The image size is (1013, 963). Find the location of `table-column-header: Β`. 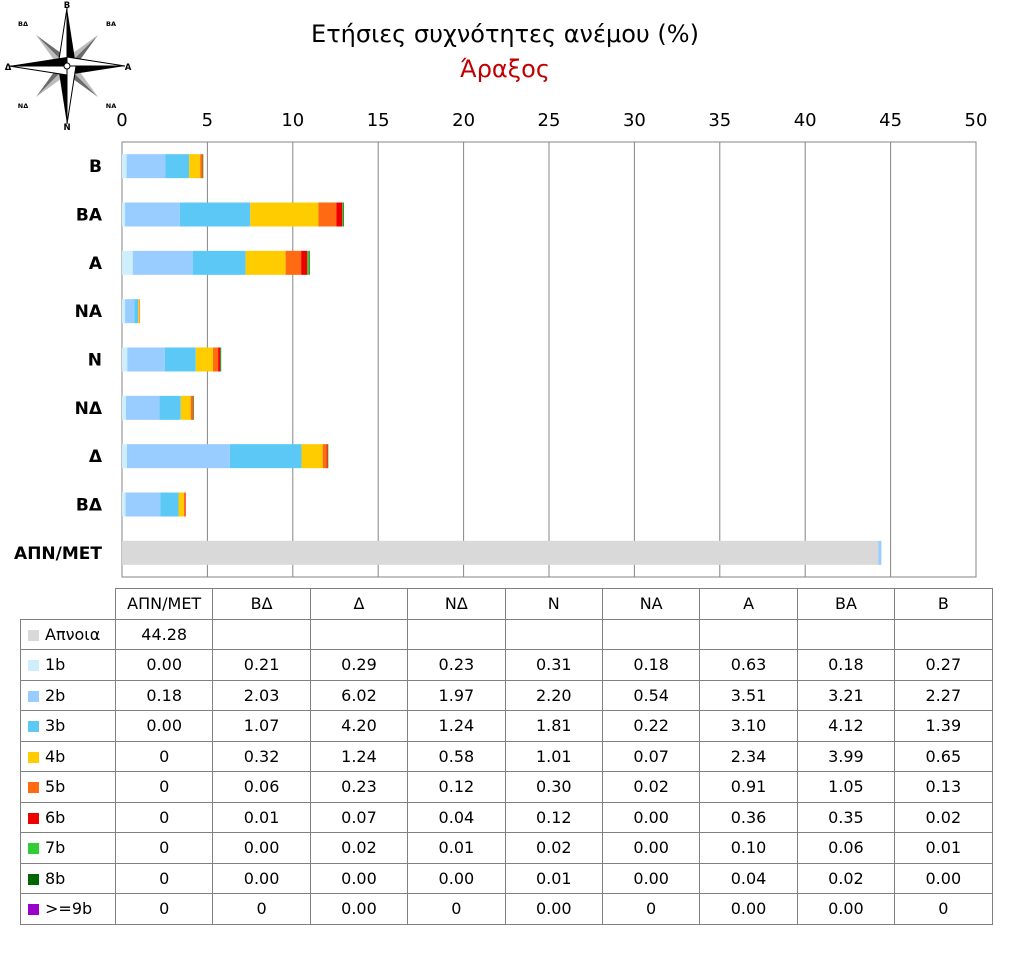

table-column-header: Β is located at coordinates (943, 604).